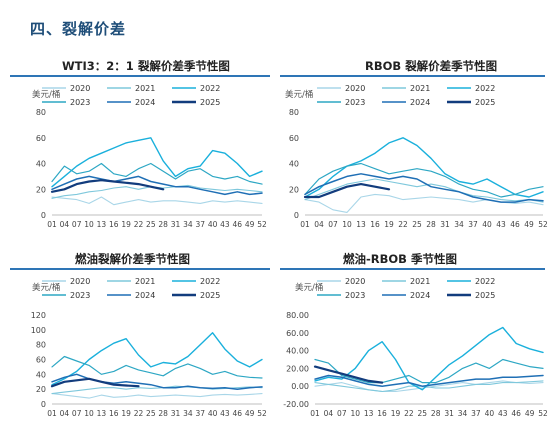 The image size is (550, 438). What do you see at coordinates (361, 224) in the screenshot?
I see `x-tick-label: 13` at bounding box center [361, 224].